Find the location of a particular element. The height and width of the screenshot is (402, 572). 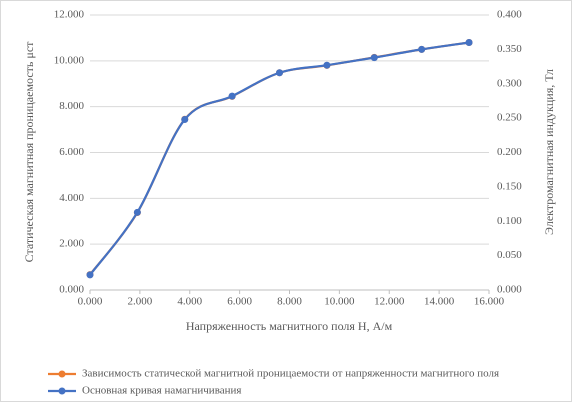

y2-tick-label: 0.300 is located at coordinates (509, 83).